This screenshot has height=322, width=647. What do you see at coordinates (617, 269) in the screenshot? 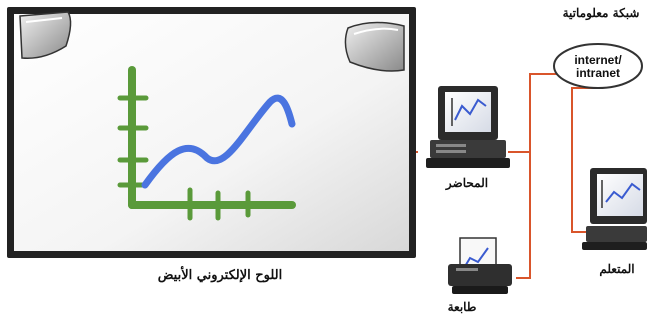
I see `learner-label: المتعلم` at bounding box center [617, 269].